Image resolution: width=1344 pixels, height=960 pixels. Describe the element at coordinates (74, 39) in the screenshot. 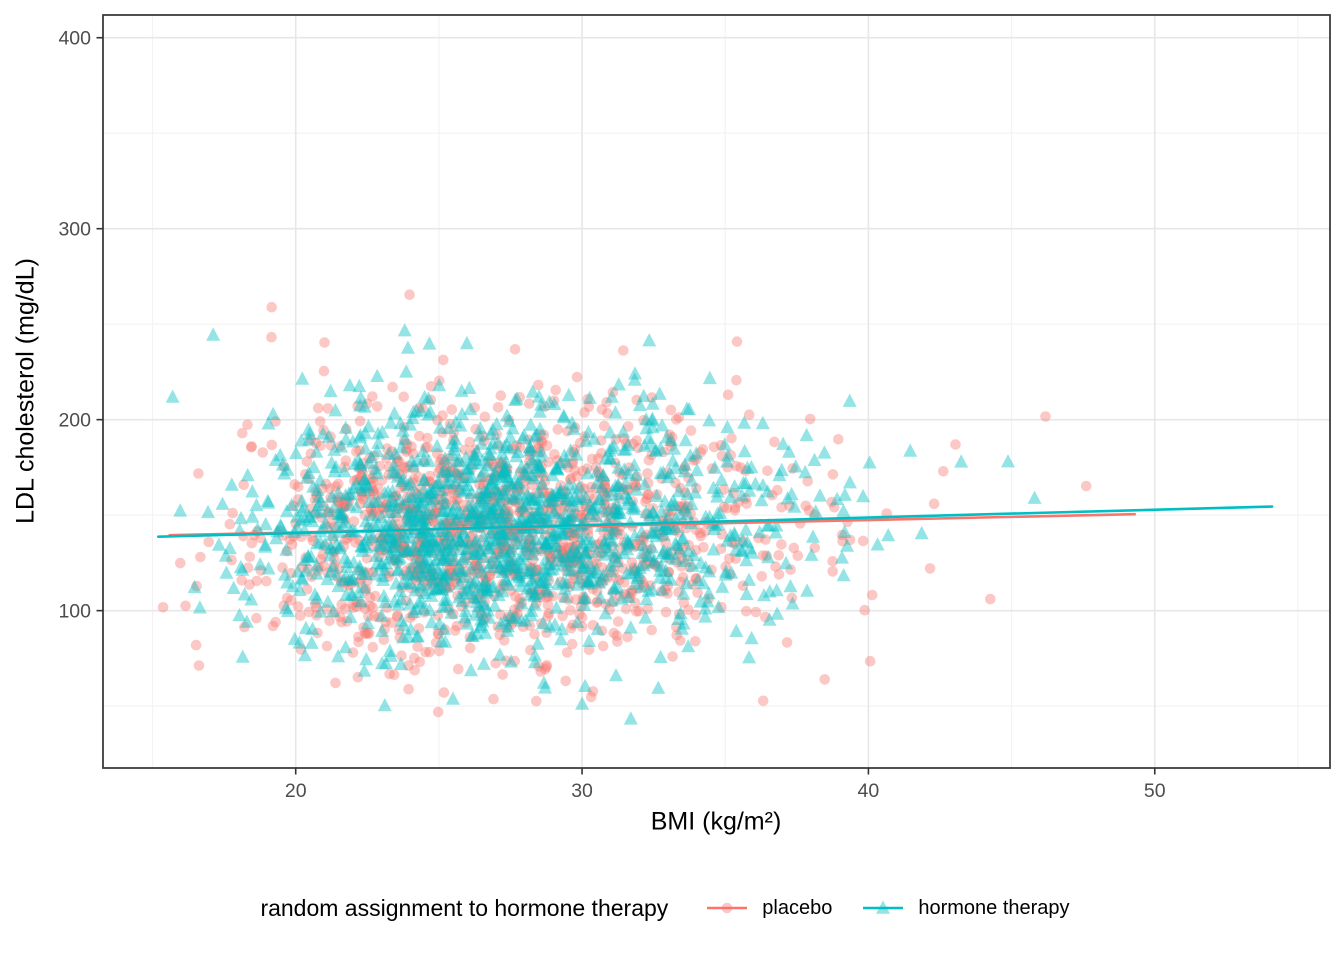

I see `y-tick-label: 400` at that location.